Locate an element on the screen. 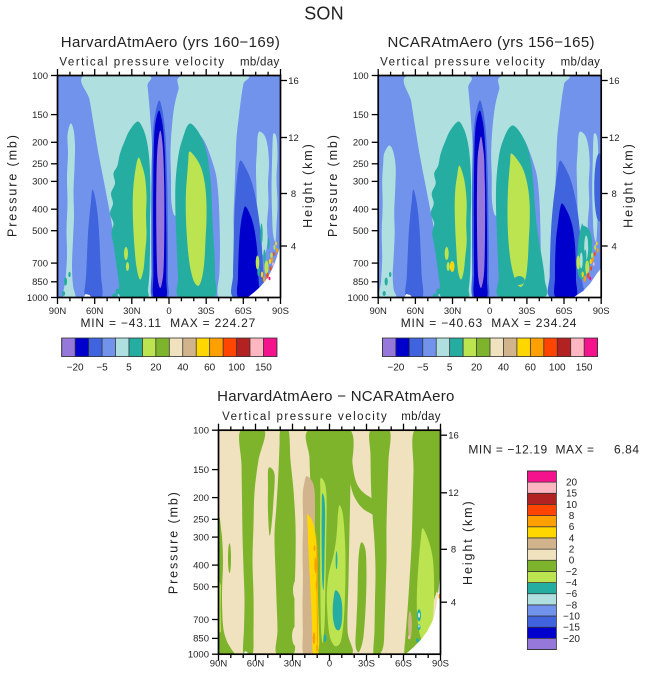 The image size is (648, 676). svg-text: 10 is located at coordinates (572, 505).